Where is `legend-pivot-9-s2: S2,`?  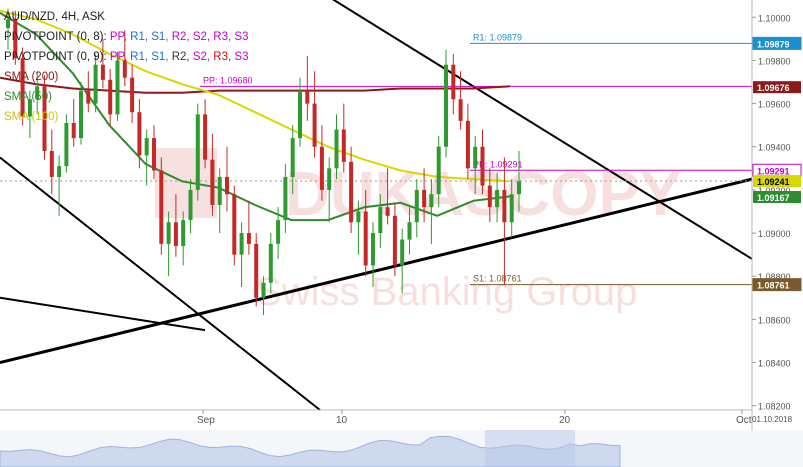 legend-pivot-9-s2: S2, is located at coordinates (201, 57).